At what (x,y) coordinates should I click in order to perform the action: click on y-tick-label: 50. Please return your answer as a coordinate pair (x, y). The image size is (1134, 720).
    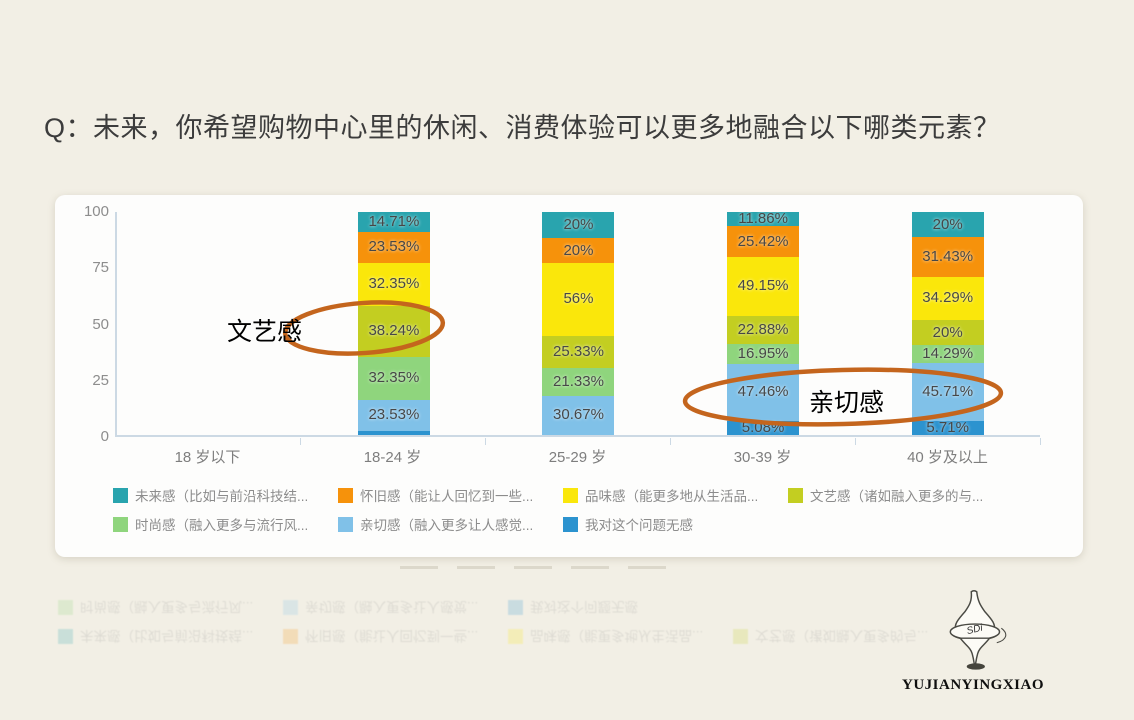
    Looking at the image, I should click on (100, 324).